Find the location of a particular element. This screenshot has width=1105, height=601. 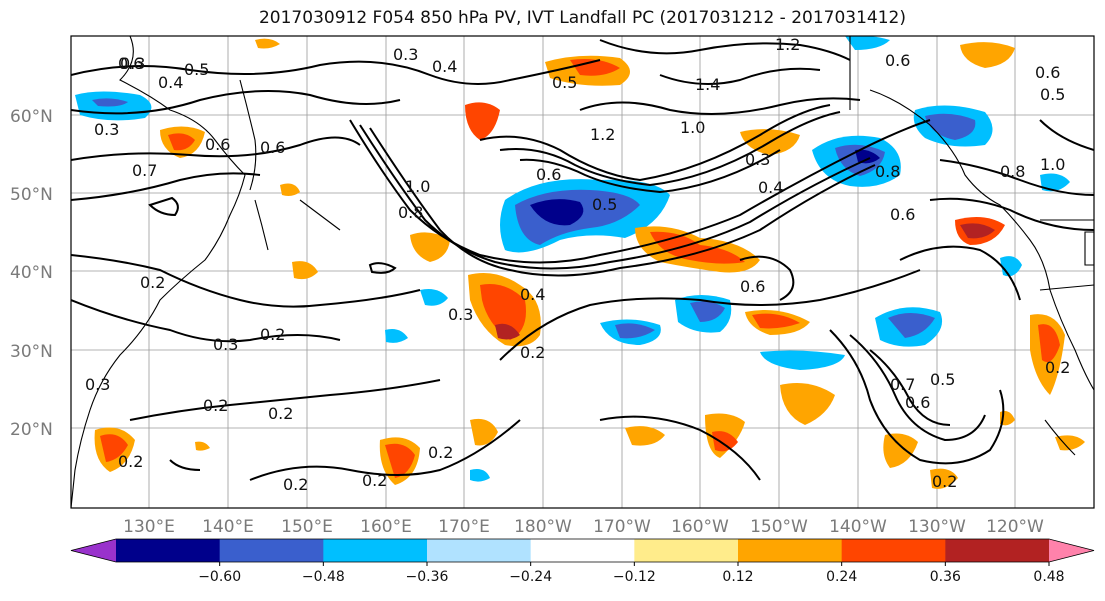

lat-label: 20°N is located at coordinates (31, 430).